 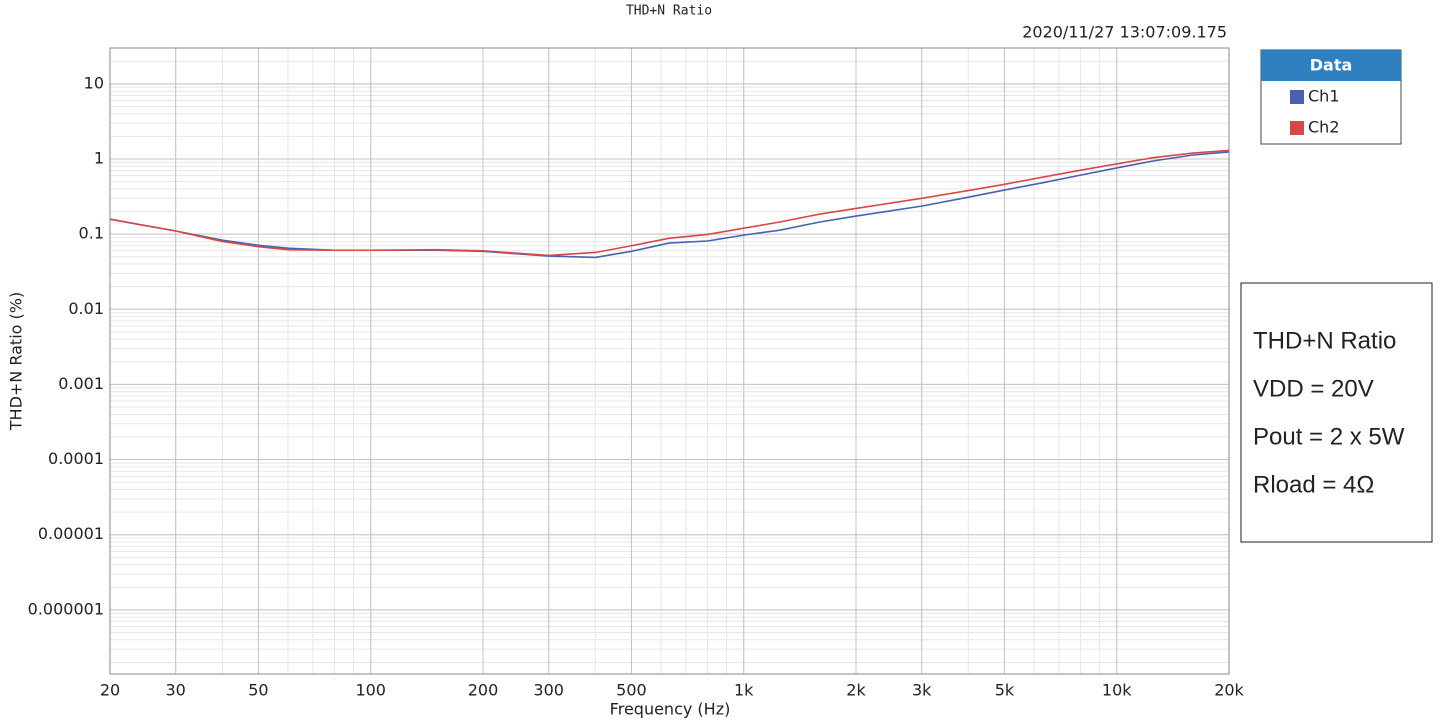 I want to click on x-tick-label: 20k, so click(x=1229, y=690).